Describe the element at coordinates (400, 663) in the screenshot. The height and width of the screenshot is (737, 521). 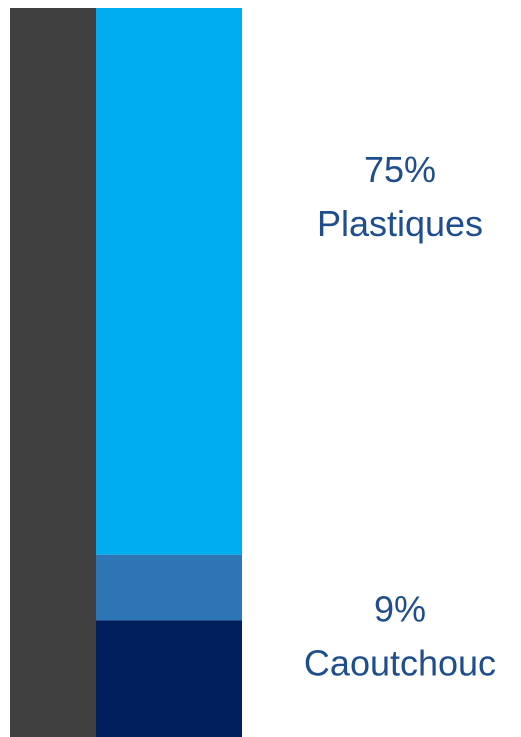
I see `segment-name-label: Caoutchouc` at that location.